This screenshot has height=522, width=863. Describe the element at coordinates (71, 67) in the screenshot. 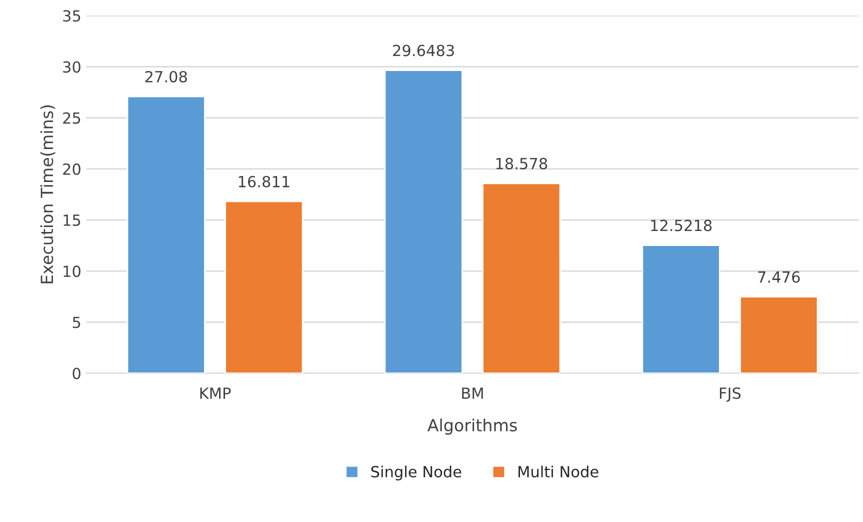

I see `y-tick-label: 30` at that location.